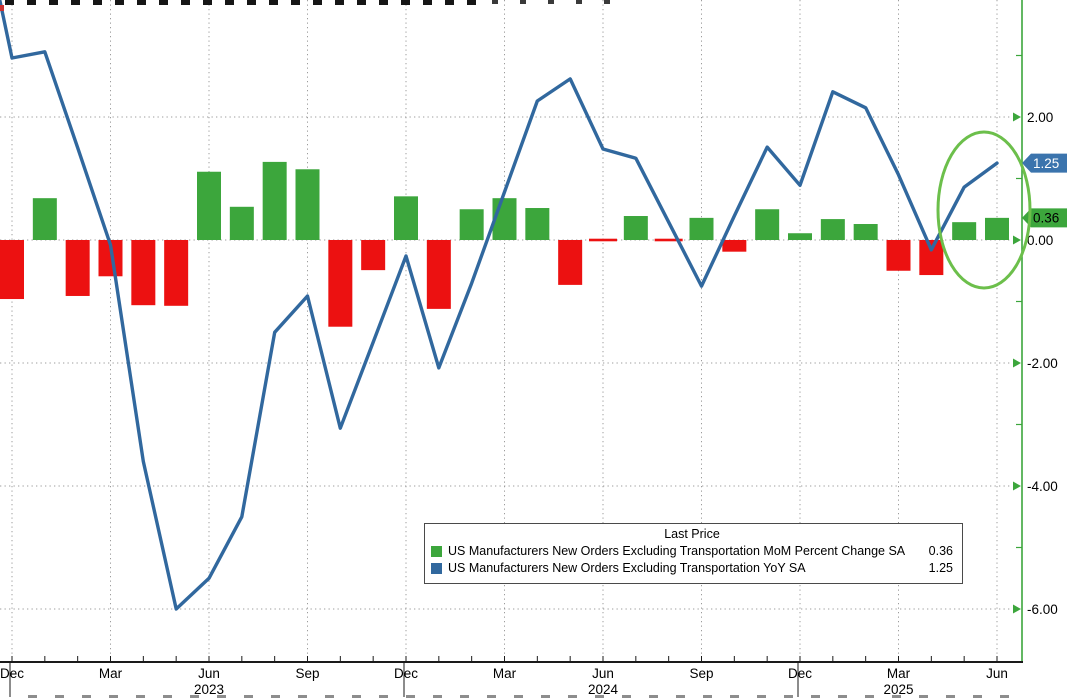 This screenshot has width=1067, height=698. What do you see at coordinates (668, 240) in the screenshot?
I see `bar-Aug 2024` at bounding box center [668, 240].